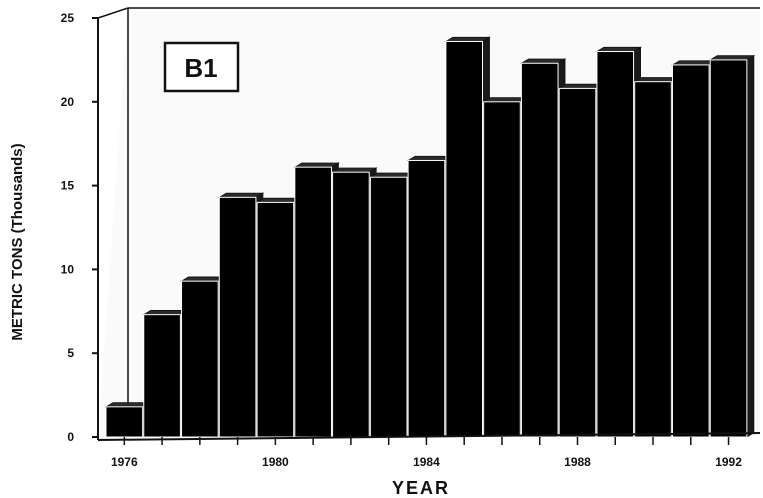  Describe the element at coordinates (728, 462) in the screenshot. I see `x-tick-label: 1992` at that location.